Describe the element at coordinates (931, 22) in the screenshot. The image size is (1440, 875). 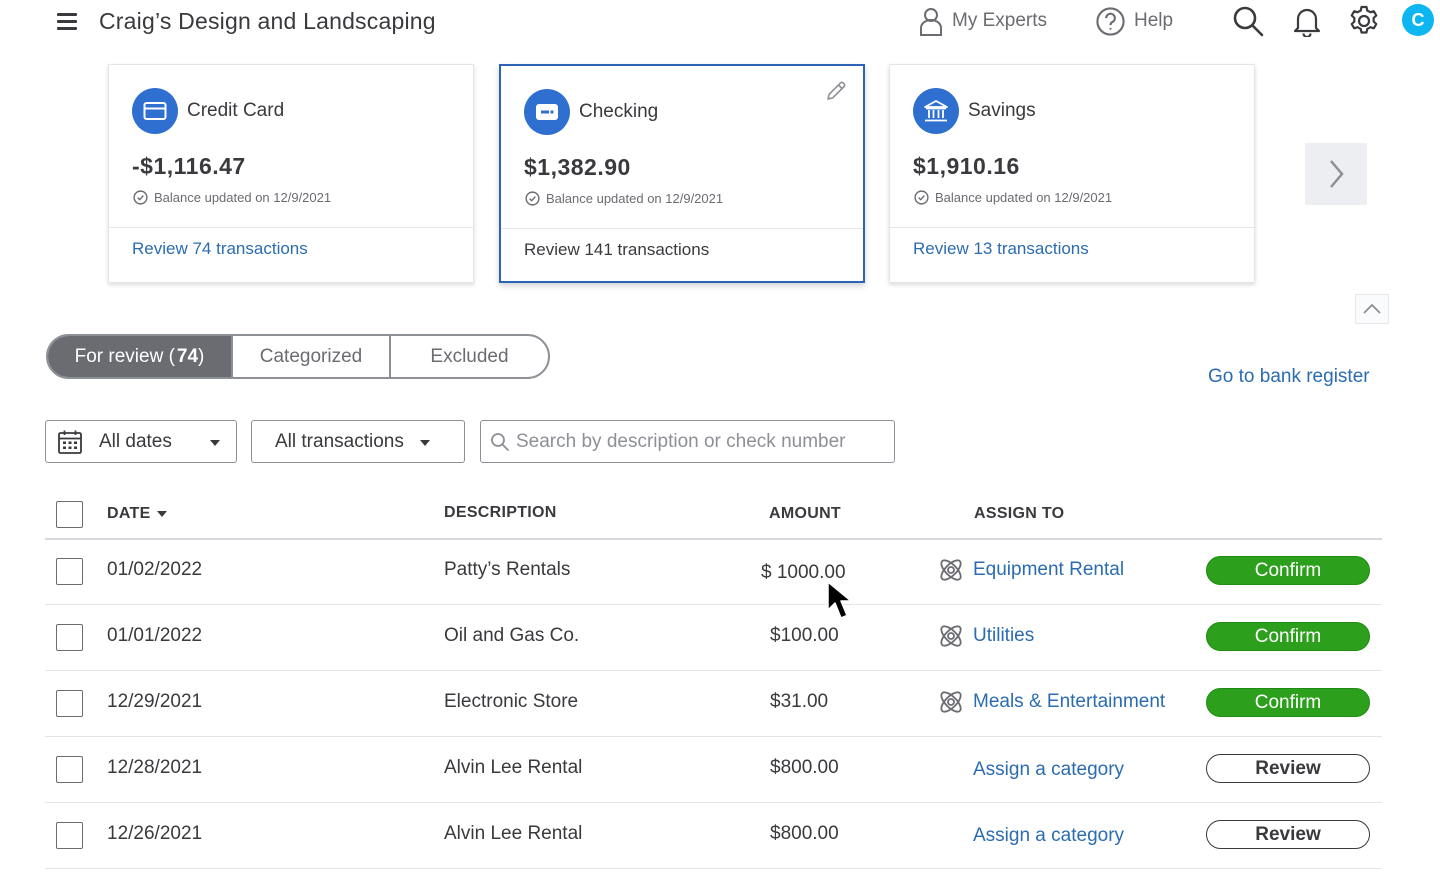
I see `person-icon` at that location.